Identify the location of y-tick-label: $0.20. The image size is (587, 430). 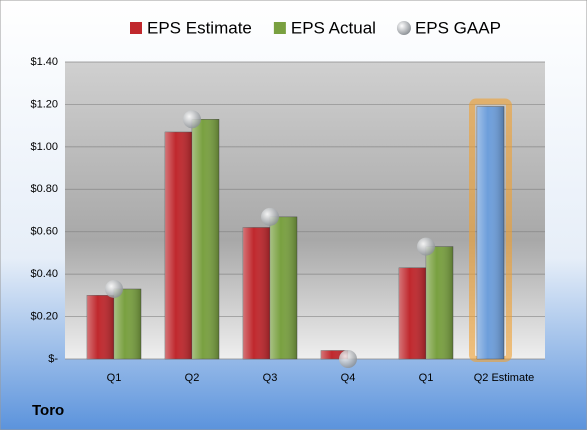
(44, 316).